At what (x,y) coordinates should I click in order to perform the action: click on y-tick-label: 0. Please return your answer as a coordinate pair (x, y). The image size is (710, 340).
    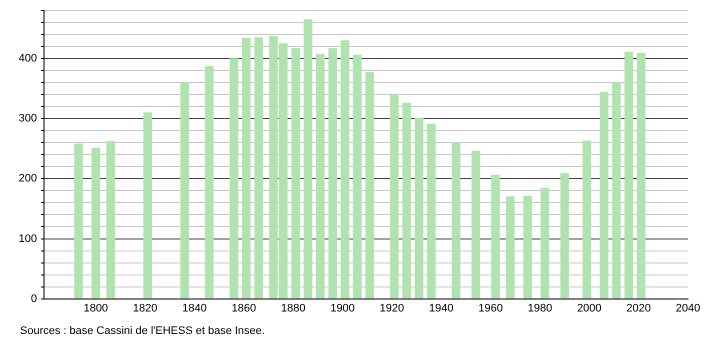
    Looking at the image, I should click on (33, 298).